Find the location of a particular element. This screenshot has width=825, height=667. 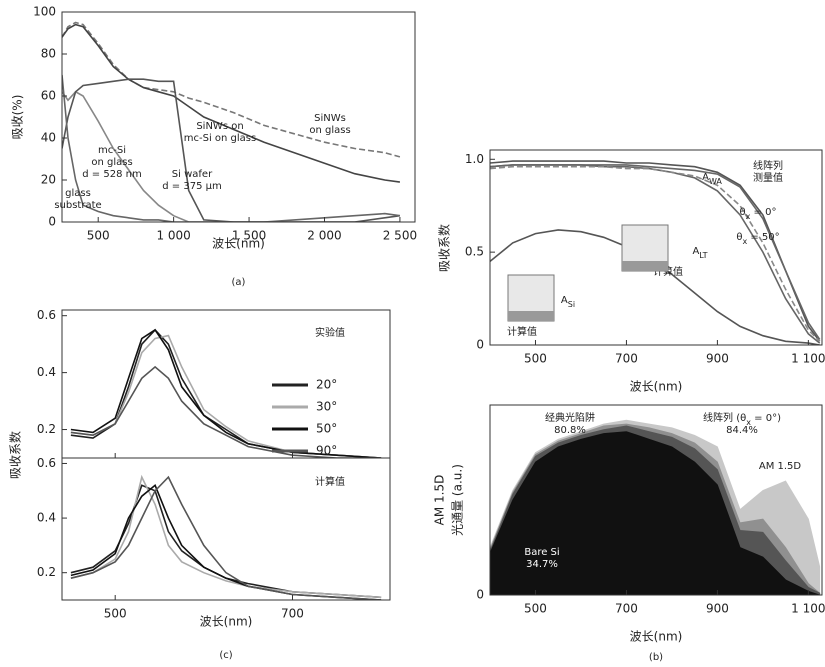

annotation: 80.8% is located at coordinates (570, 430).